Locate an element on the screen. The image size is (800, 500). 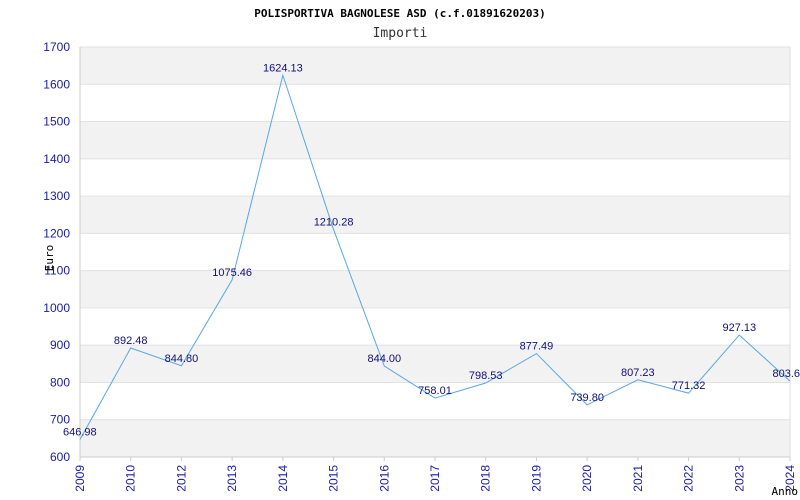
chart-subtitle: Importi is located at coordinates (400, 33).